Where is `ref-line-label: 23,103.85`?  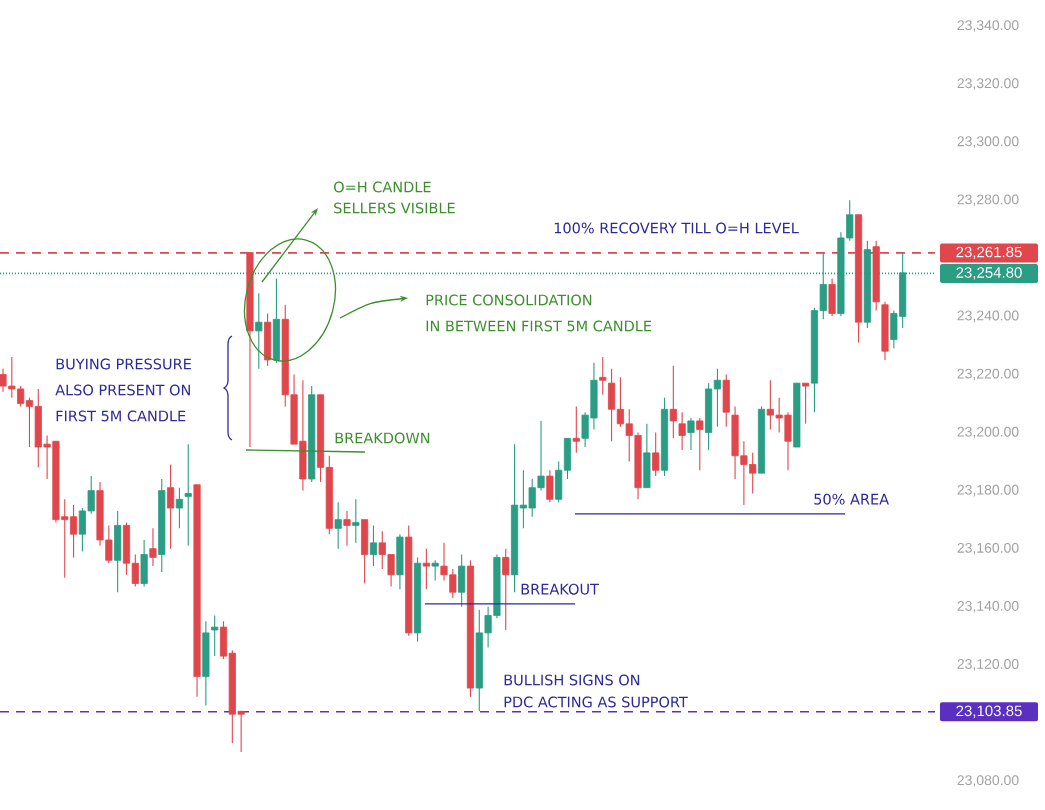 ref-line-label: 23,103.85 is located at coordinates (989, 711).